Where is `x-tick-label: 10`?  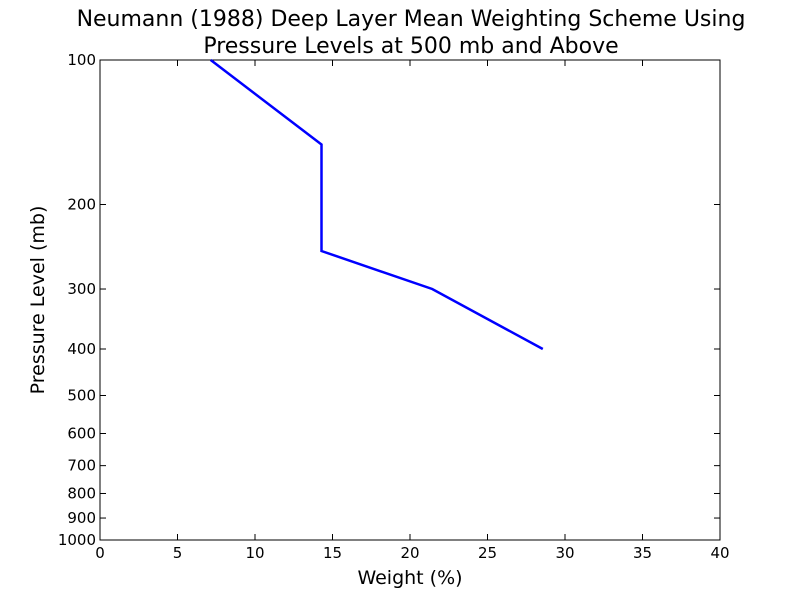
x-tick-label: 10 is located at coordinates (254, 553).